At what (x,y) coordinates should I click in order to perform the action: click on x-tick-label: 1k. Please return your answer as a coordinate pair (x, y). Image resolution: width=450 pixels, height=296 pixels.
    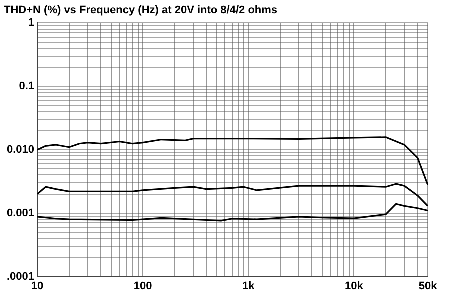
    Looking at the image, I should click on (249, 286).